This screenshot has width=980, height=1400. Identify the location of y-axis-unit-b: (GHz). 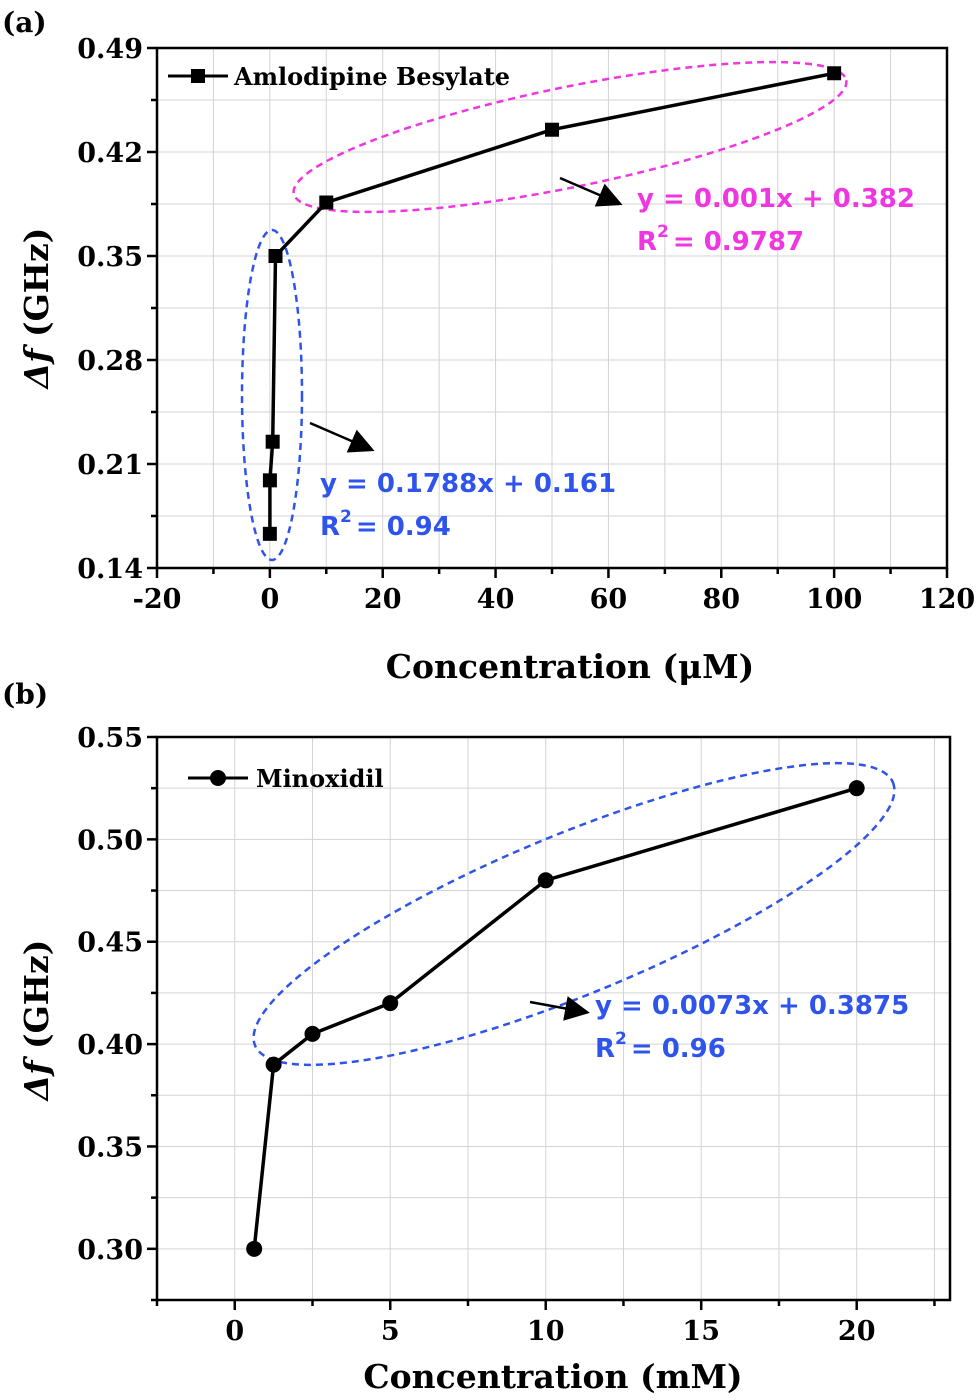
(36, 1000).